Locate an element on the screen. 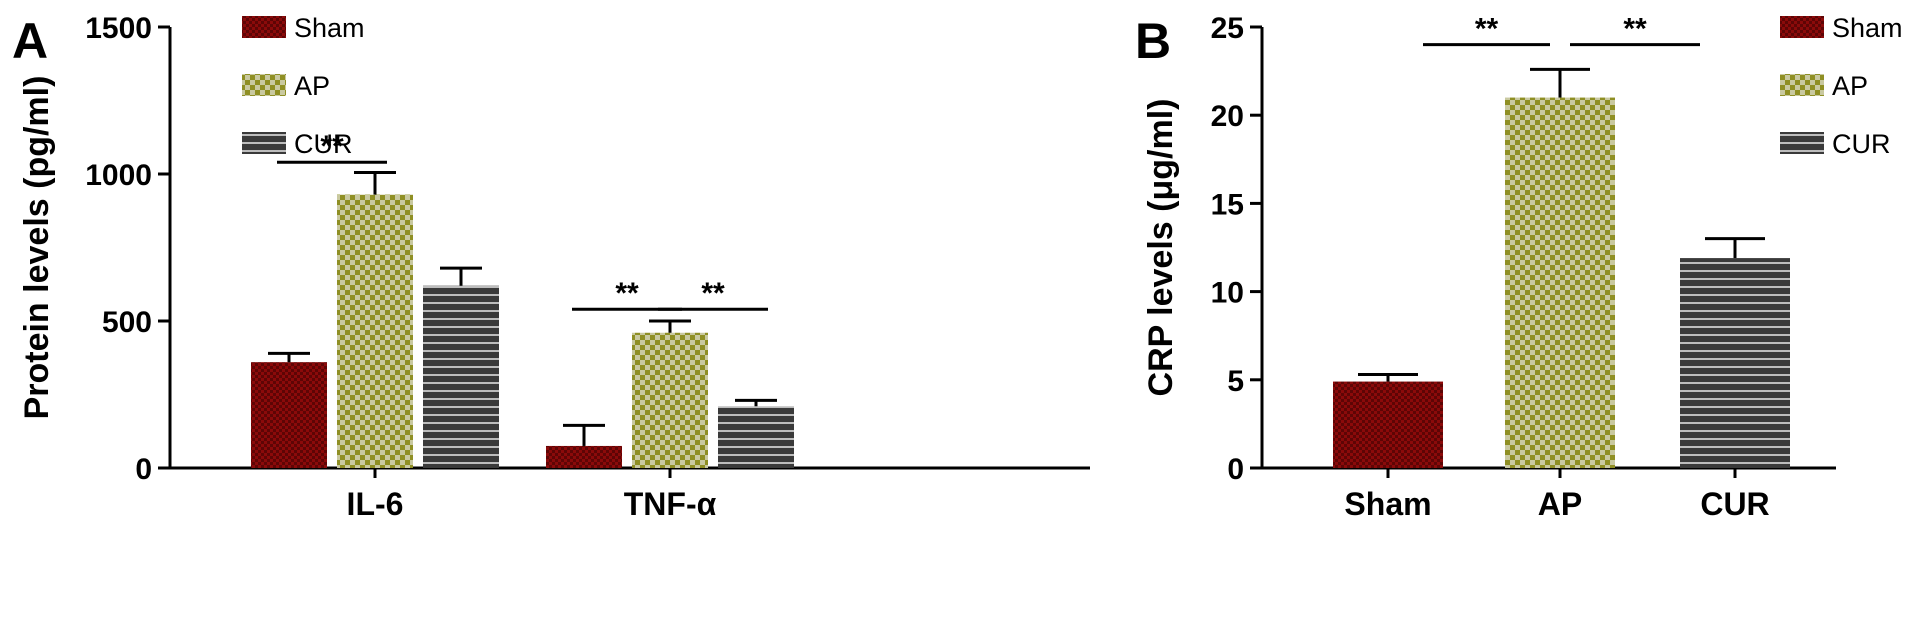  panel-a-letter: A is located at coordinates (30, 41).